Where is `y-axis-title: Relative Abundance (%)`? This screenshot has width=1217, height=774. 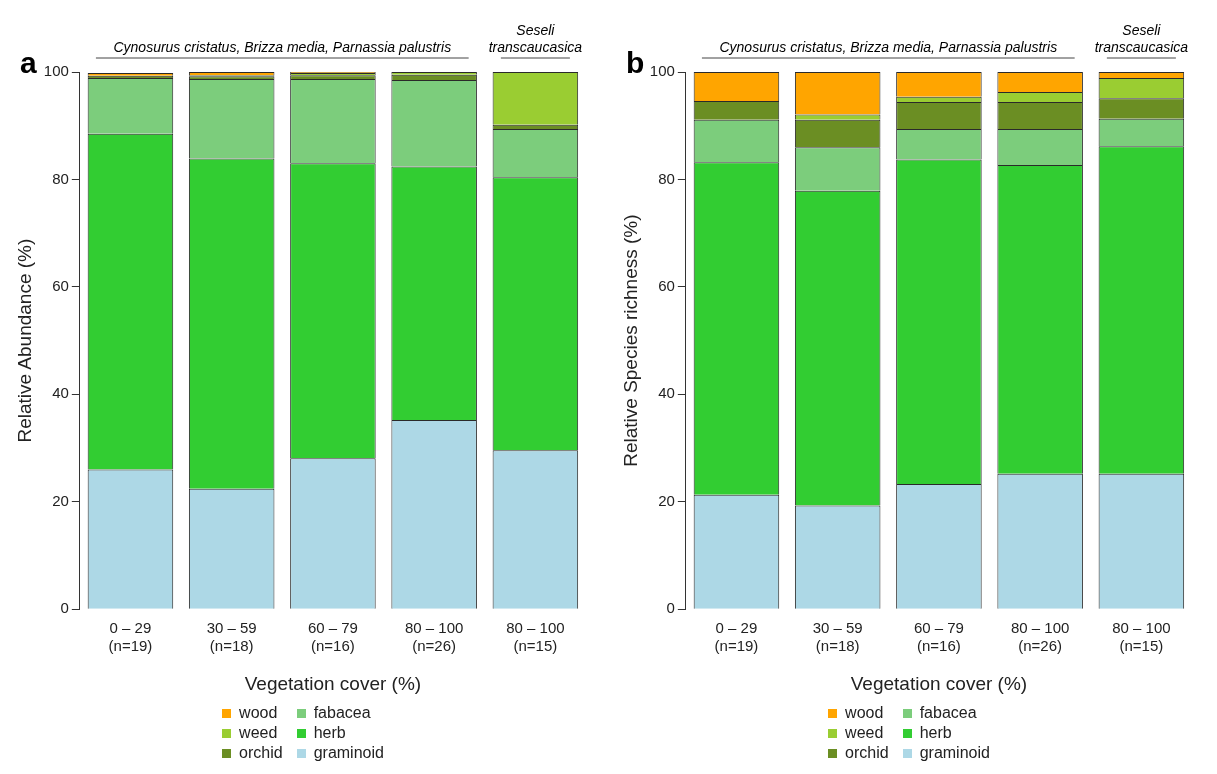
y-axis-title: Relative Abundance (%) is located at coordinates (24, 340).